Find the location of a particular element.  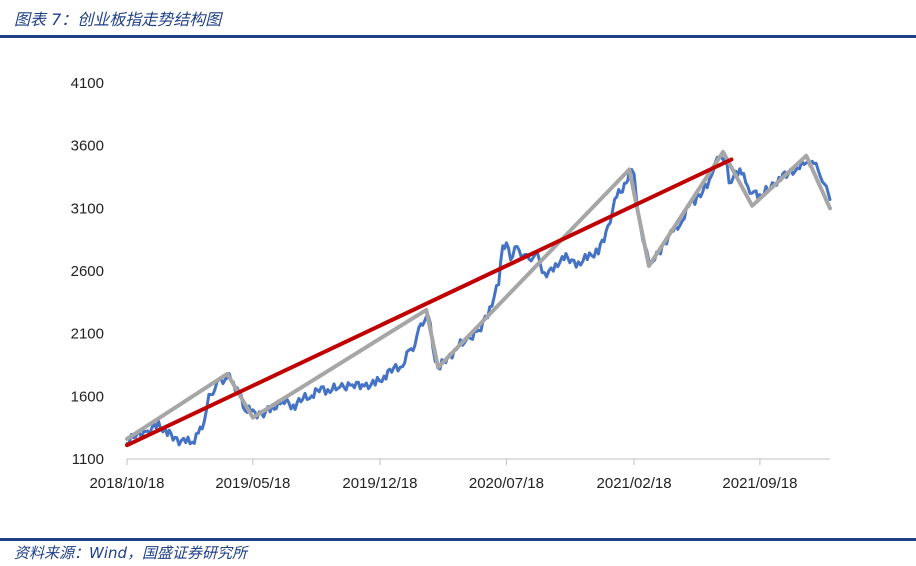

y-tick-label: 2100 is located at coordinates (87, 334).